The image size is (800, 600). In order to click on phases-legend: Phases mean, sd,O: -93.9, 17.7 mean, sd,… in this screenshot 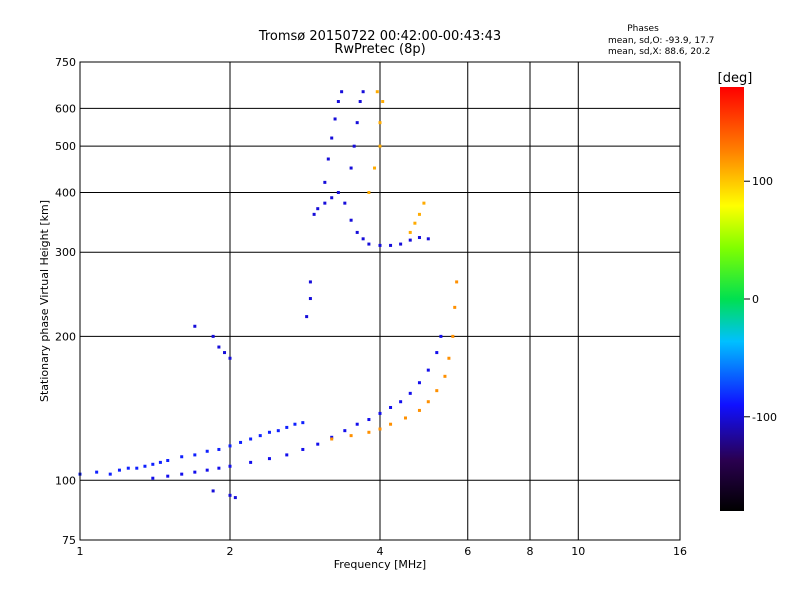, I will do `click(661, 40)`.